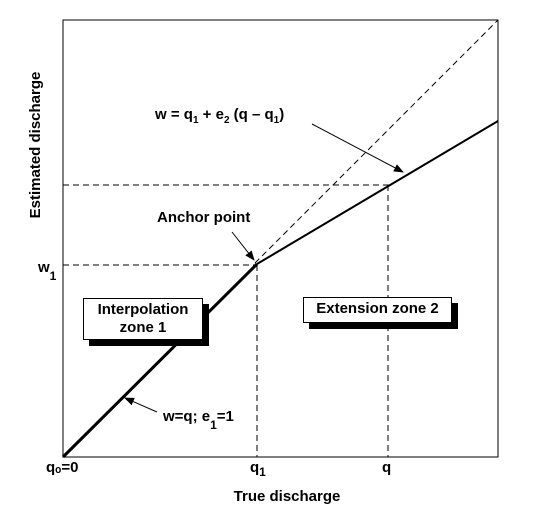 This screenshot has height=523, width=551. What do you see at coordinates (386, 467) in the screenshot?
I see `q-tick-label: q` at bounding box center [386, 467].